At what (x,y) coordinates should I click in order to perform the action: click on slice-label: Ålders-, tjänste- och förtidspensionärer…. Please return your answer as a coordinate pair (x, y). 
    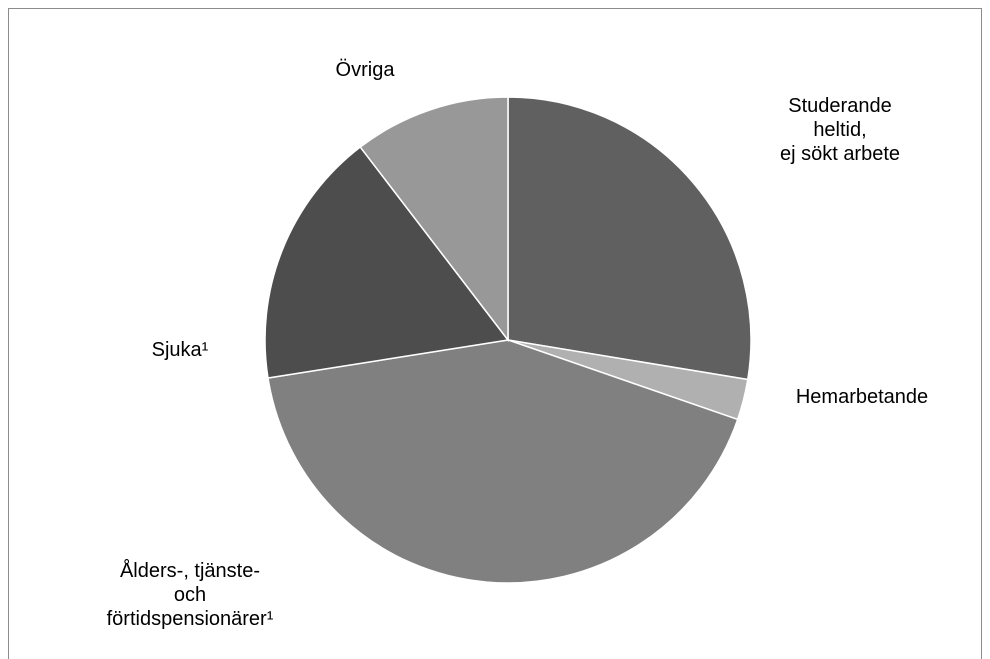
    Looking at the image, I should click on (190, 595).